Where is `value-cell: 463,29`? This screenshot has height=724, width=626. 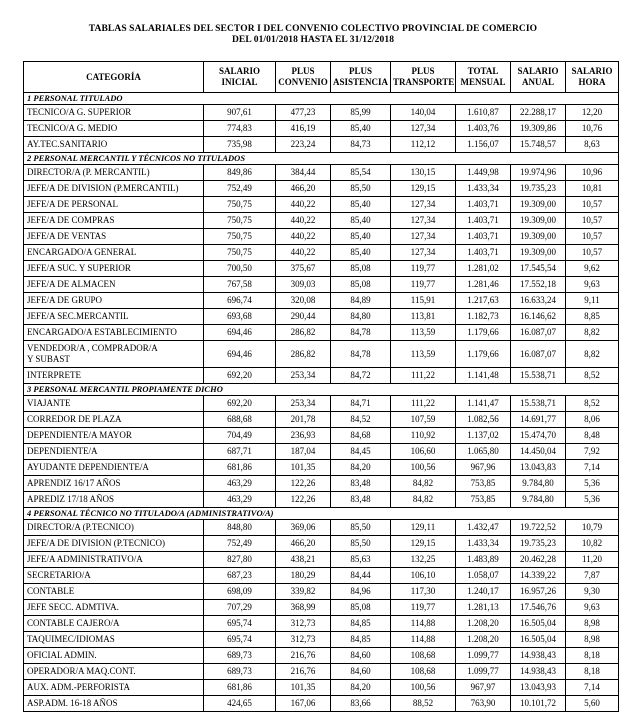
value-cell: 463,29 is located at coordinates (239, 499).